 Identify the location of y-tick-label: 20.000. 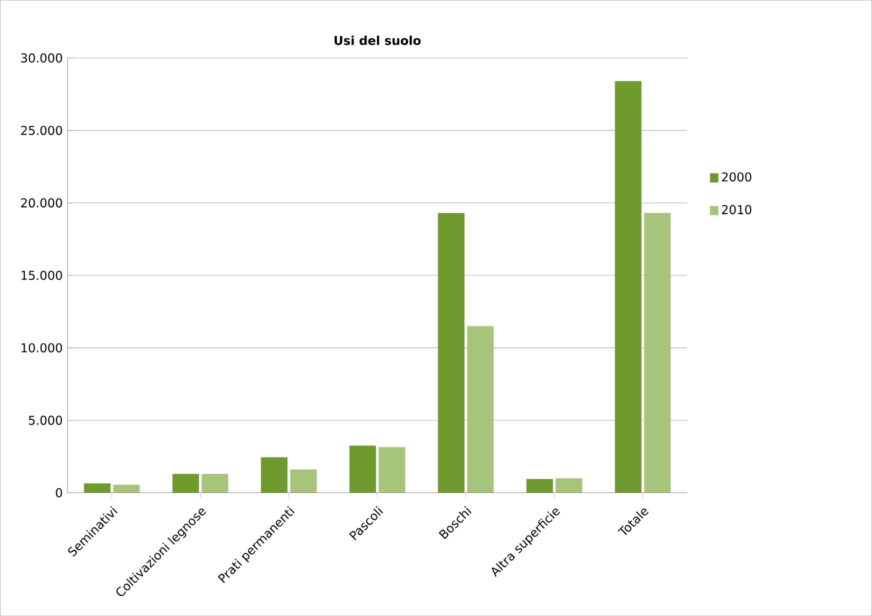
(41, 203).